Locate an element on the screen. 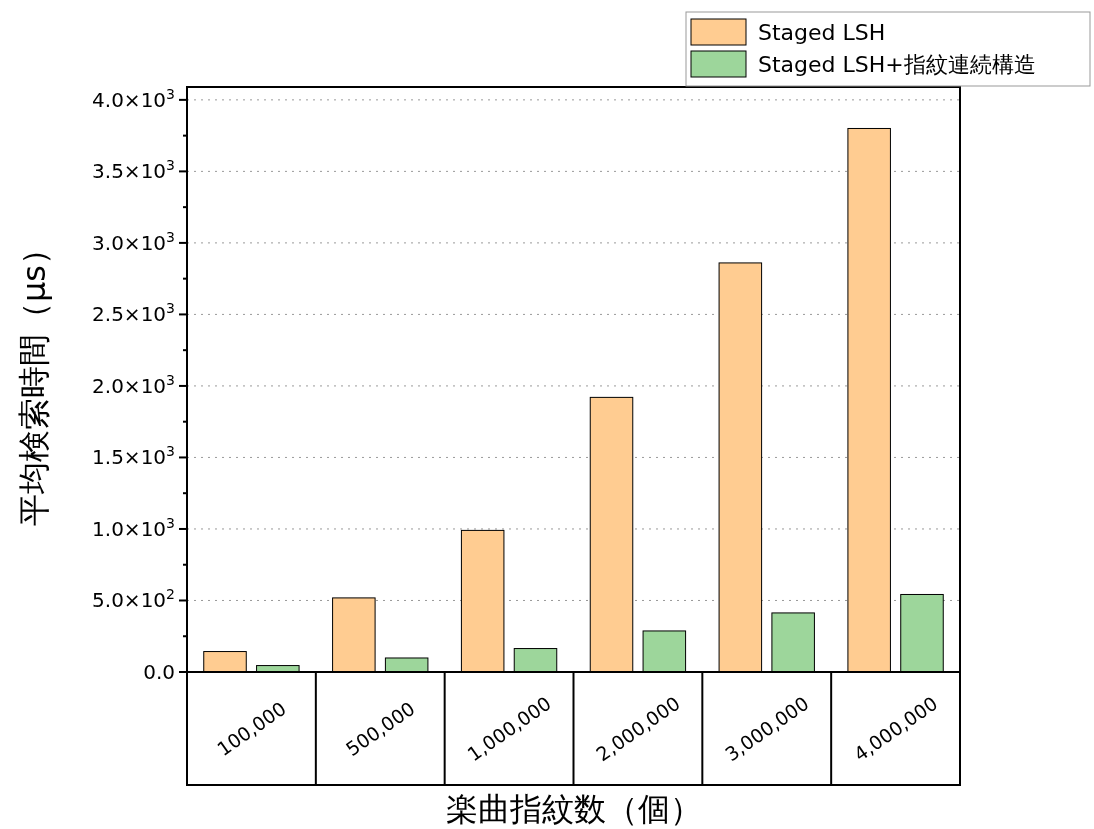 Image resolution: width=1094 pixels, height=829 pixels. y-tick-label: 5.0×10$^{2}$ is located at coordinates (133, 599).